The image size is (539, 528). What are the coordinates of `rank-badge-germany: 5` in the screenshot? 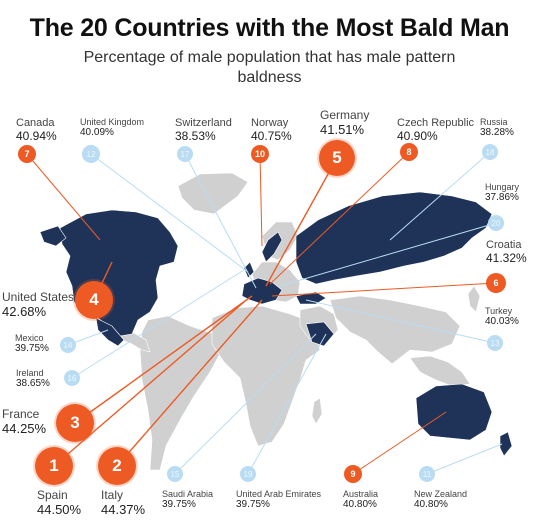 It's located at (337, 158).